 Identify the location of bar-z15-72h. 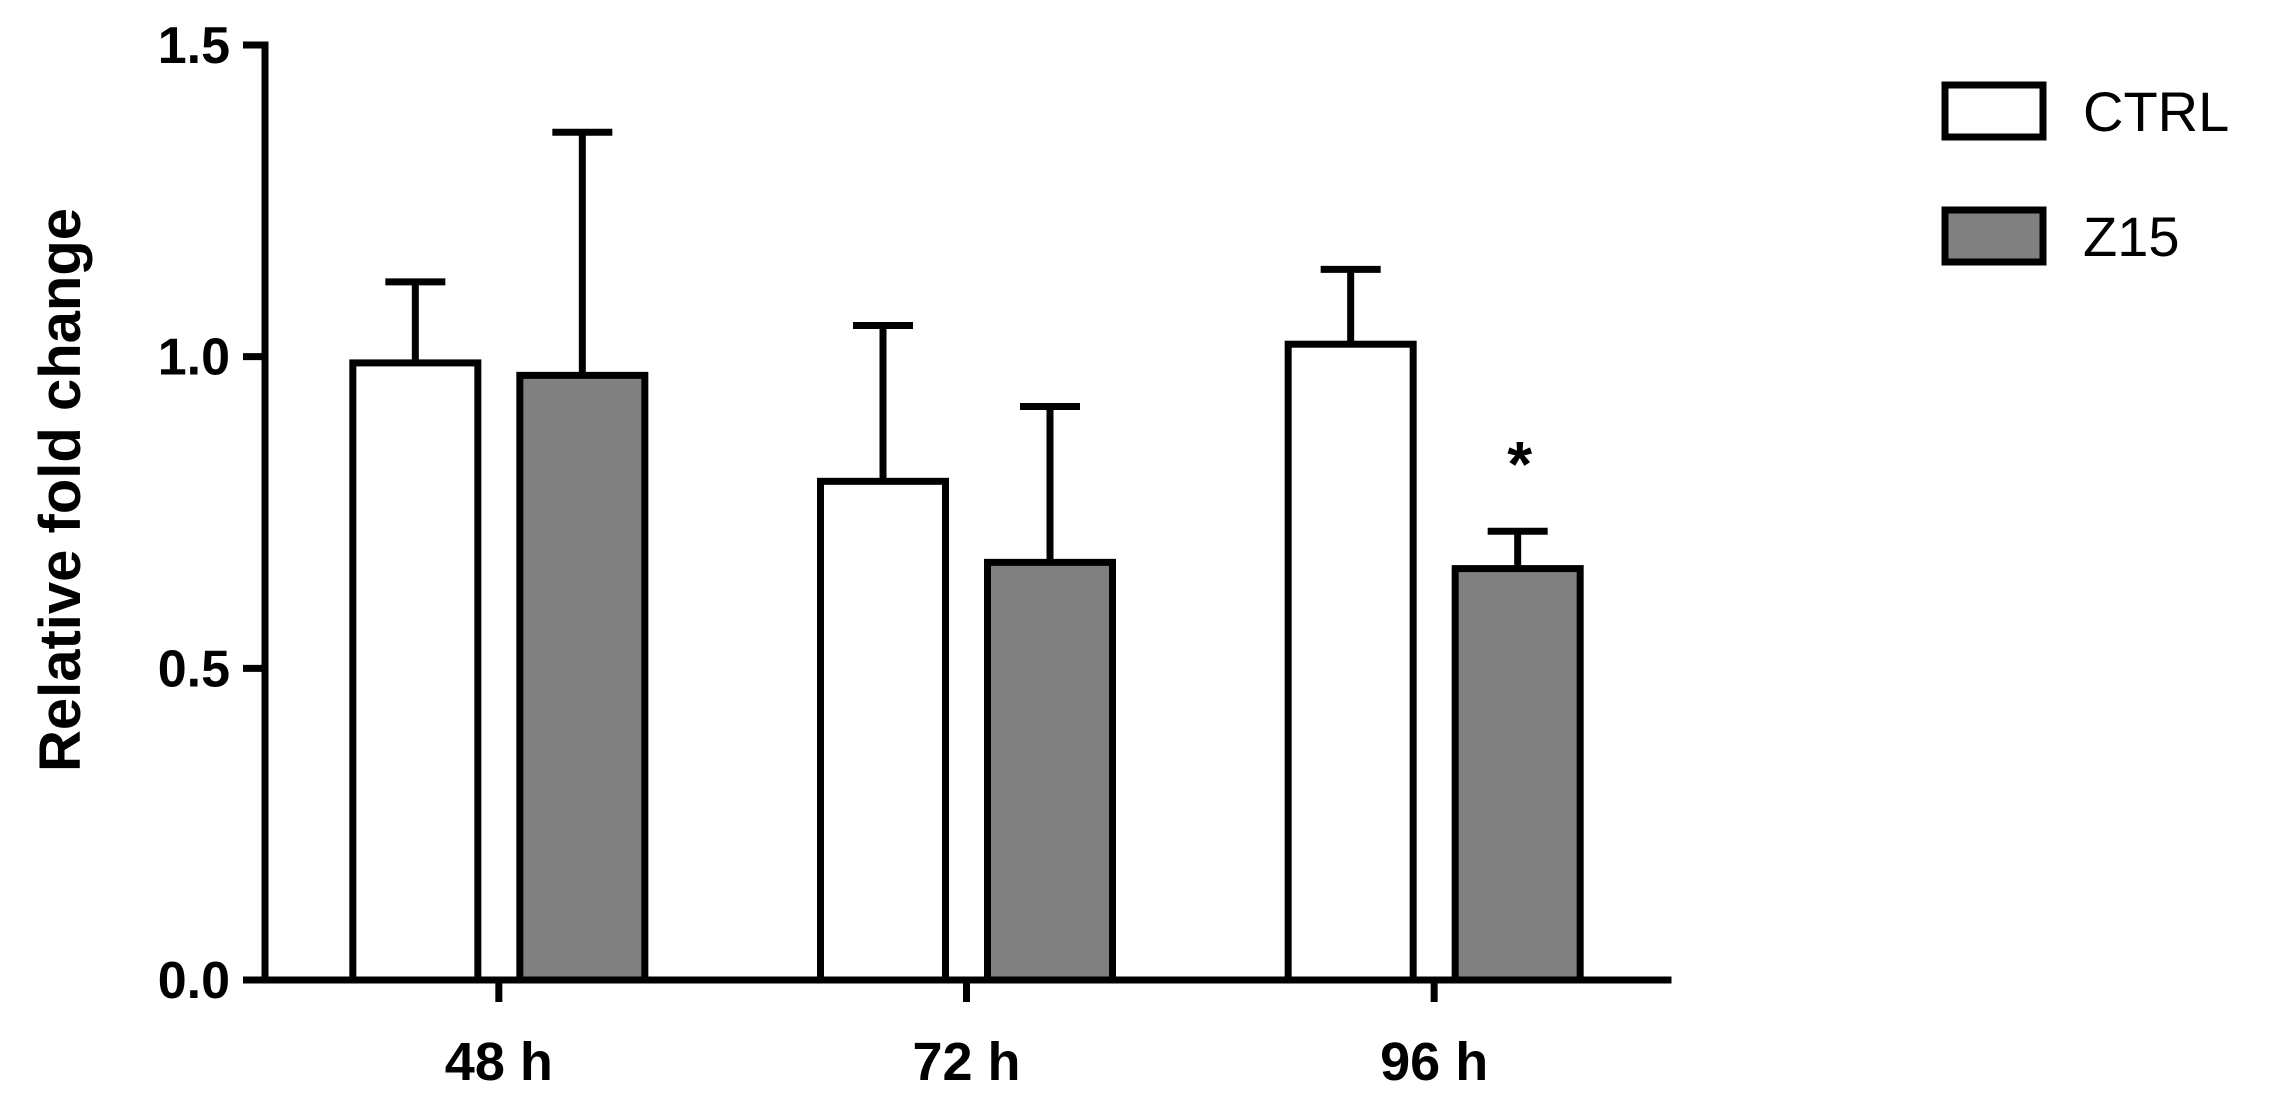
(1050, 771).